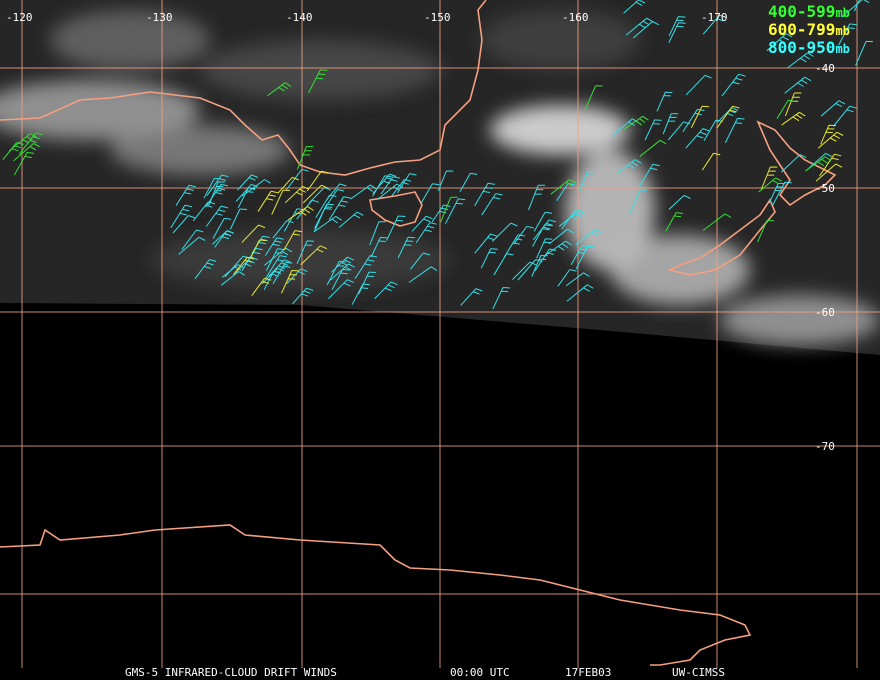 This screenshot has width=880, height=680. What do you see at coordinates (698, 672) in the screenshot?
I see `footer-text: UW-CIMSS` at bounding box center [698, 672].